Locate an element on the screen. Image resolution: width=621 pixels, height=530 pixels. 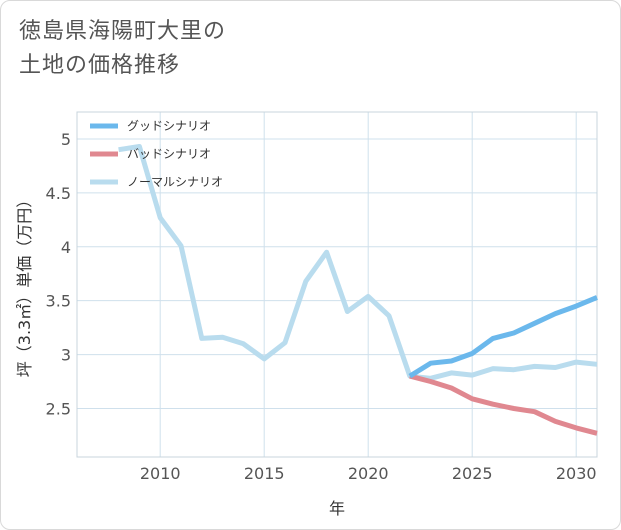
x-tick-label: 2025 is located at coordinates (472, 473).